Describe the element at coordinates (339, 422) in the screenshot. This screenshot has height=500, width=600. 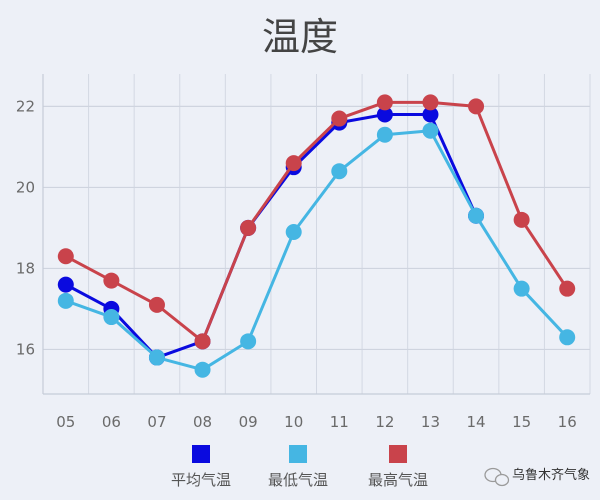
I see `x-tick-label: 11` at that location.